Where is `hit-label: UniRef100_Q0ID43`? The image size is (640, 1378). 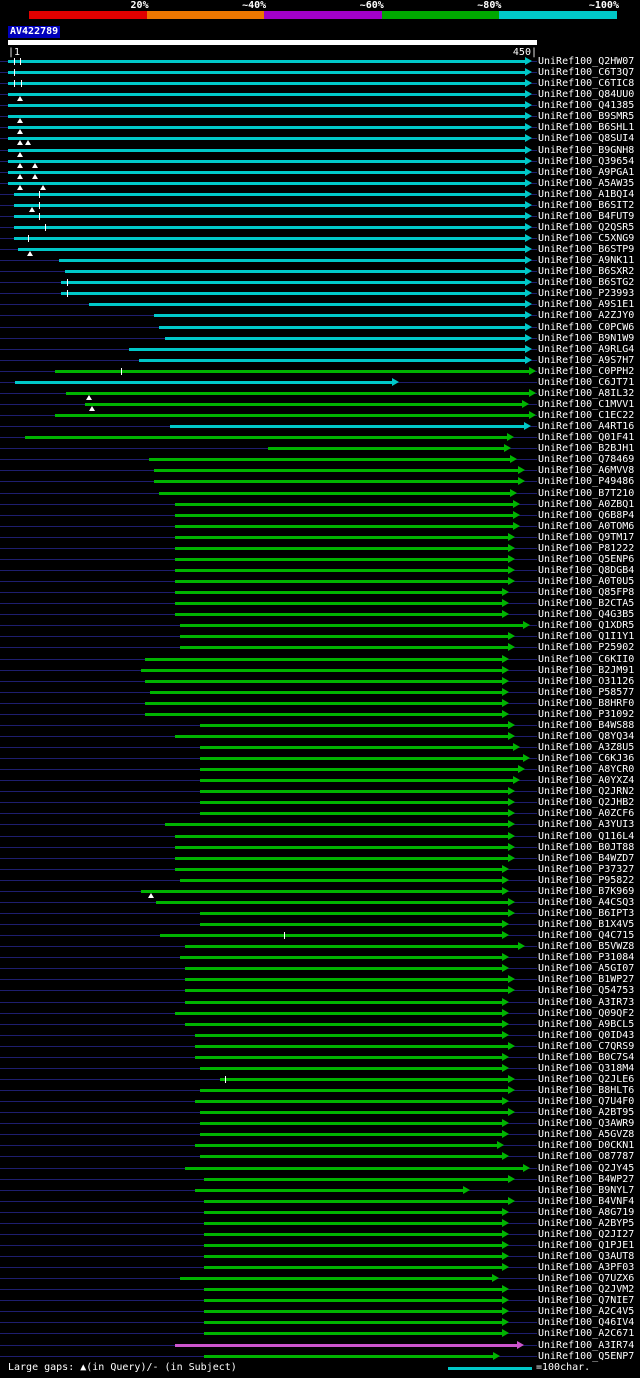 hit-label: UniRef100_Q0ID43 is located at coordinates (586, 1035).